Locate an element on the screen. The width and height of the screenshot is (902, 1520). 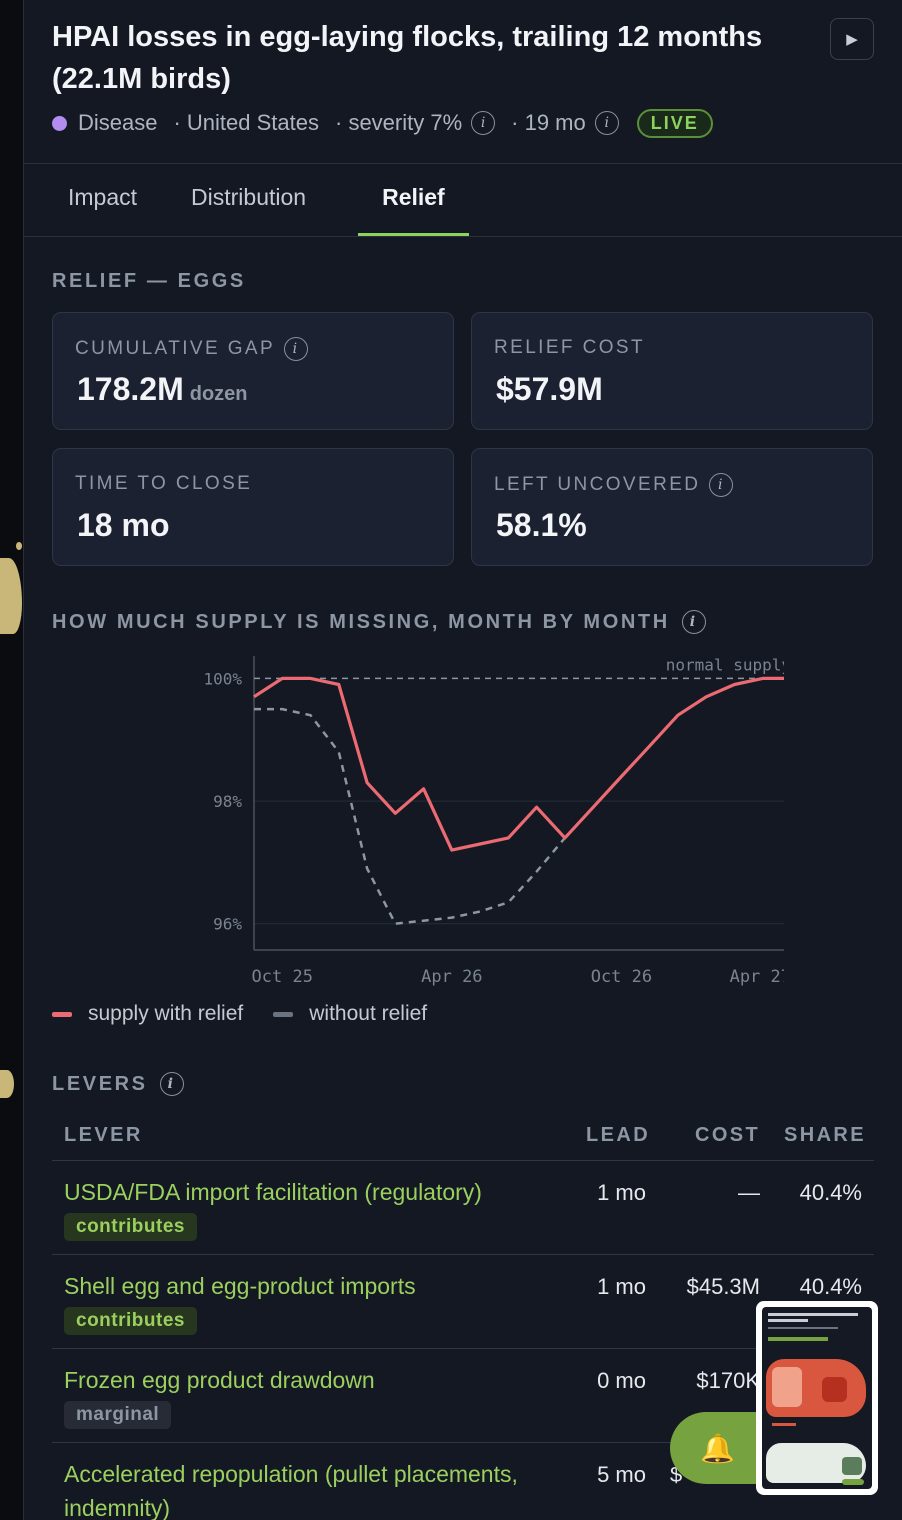
preview-thumbnail is located at coordinates (817, 1398).